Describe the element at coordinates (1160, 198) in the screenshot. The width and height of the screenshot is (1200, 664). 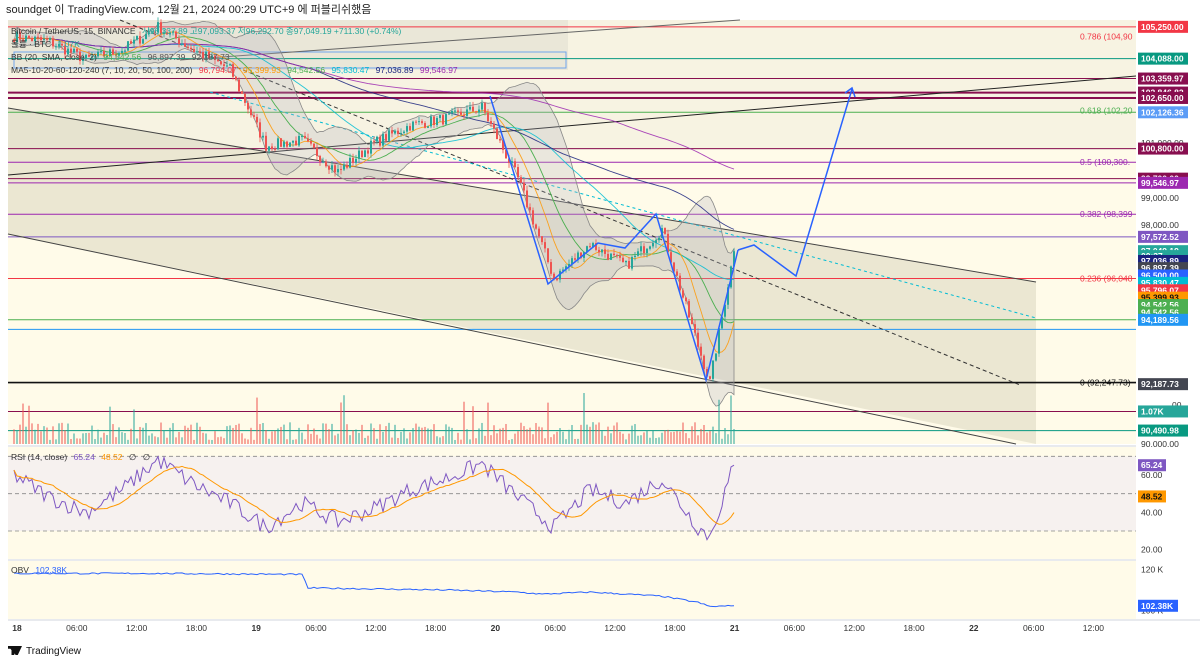
I see `price-tick: 99,000.00` at that location.